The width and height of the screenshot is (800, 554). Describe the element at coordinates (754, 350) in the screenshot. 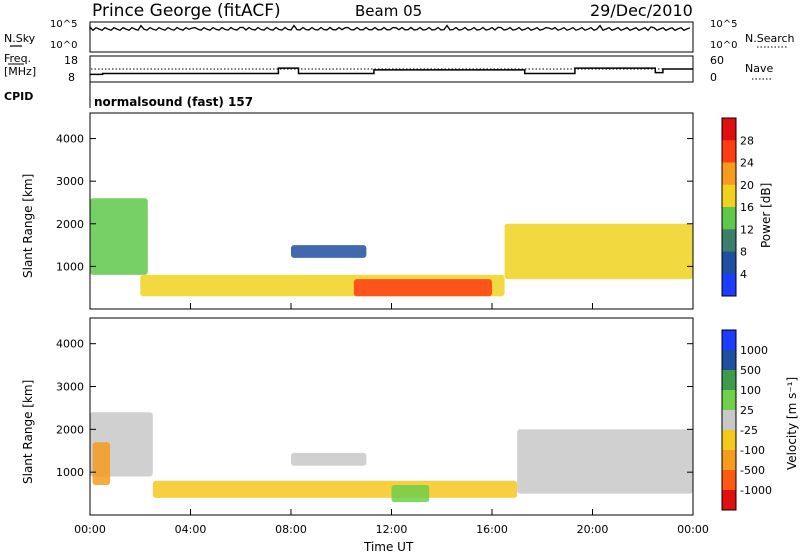

I see `velocity-colorbar-tick-label: 1000` at that location.